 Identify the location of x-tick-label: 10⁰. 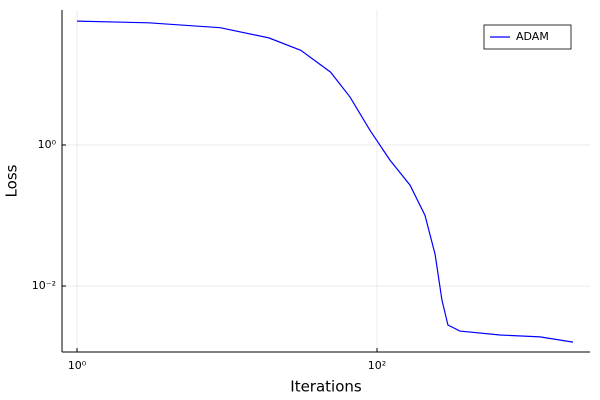
(77, 365).